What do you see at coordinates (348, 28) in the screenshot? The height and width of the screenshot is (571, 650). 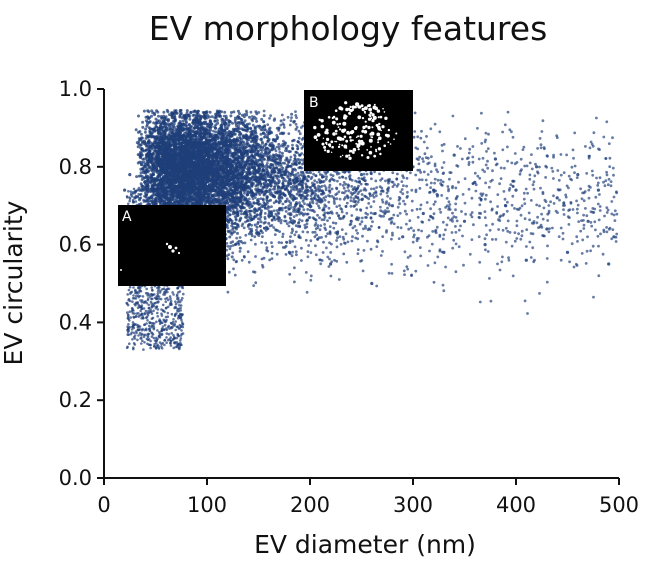 I see `chart-title: EV morphology features` at bounding box center [348, 28].